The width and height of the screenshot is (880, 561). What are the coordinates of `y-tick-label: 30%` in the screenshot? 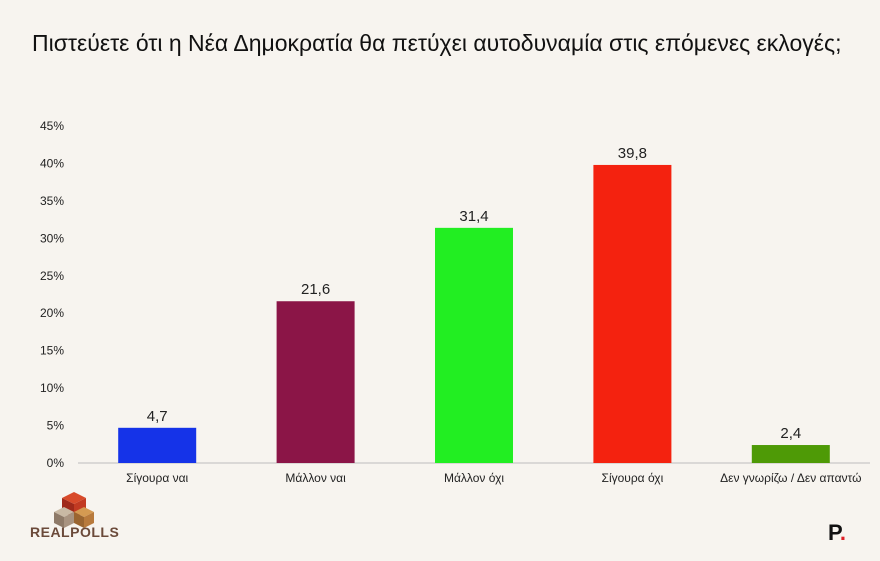 It's located at (52, 238).